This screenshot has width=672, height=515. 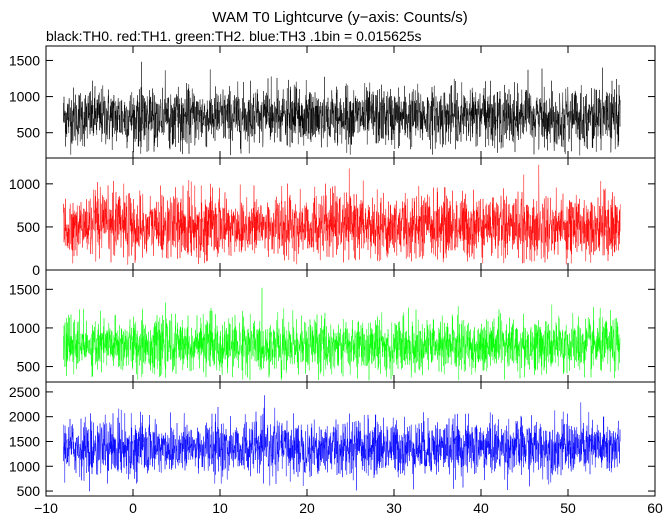 What do you see at coordinates (24, 392) in the screenshot?
I see `y-tick-label-th3-4: 2500` at bounding box center [24, 392].